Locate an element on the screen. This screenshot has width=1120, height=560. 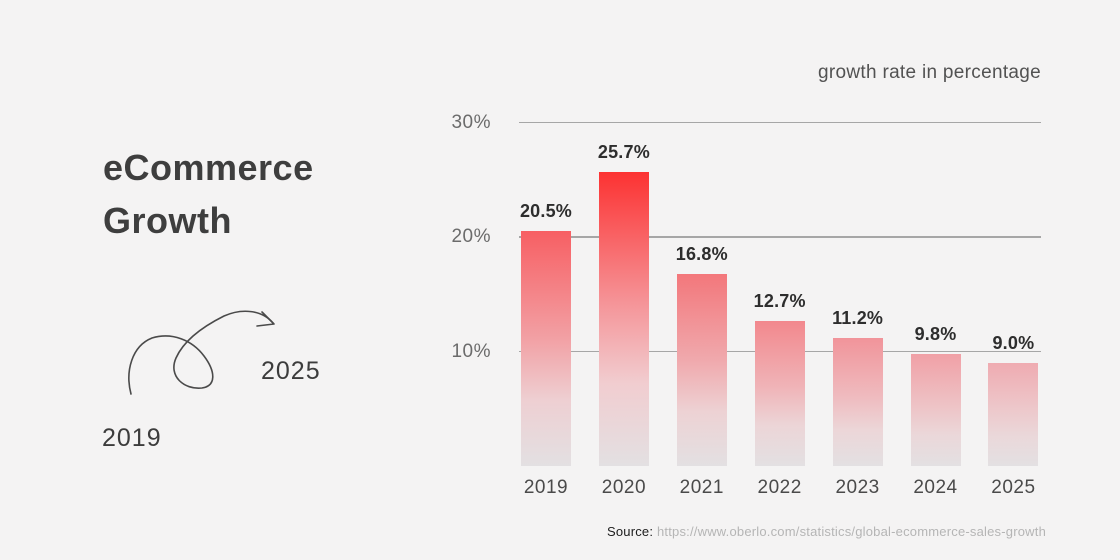
arrow-end-year-label: 2025 is located at coordinates (291, 371).